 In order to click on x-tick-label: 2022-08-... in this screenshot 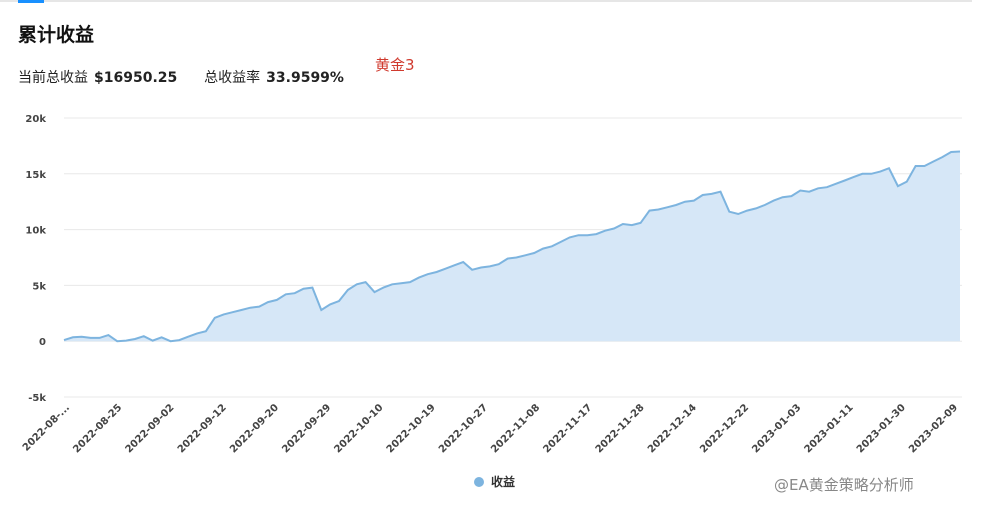, I will do `click(46, 427)`.